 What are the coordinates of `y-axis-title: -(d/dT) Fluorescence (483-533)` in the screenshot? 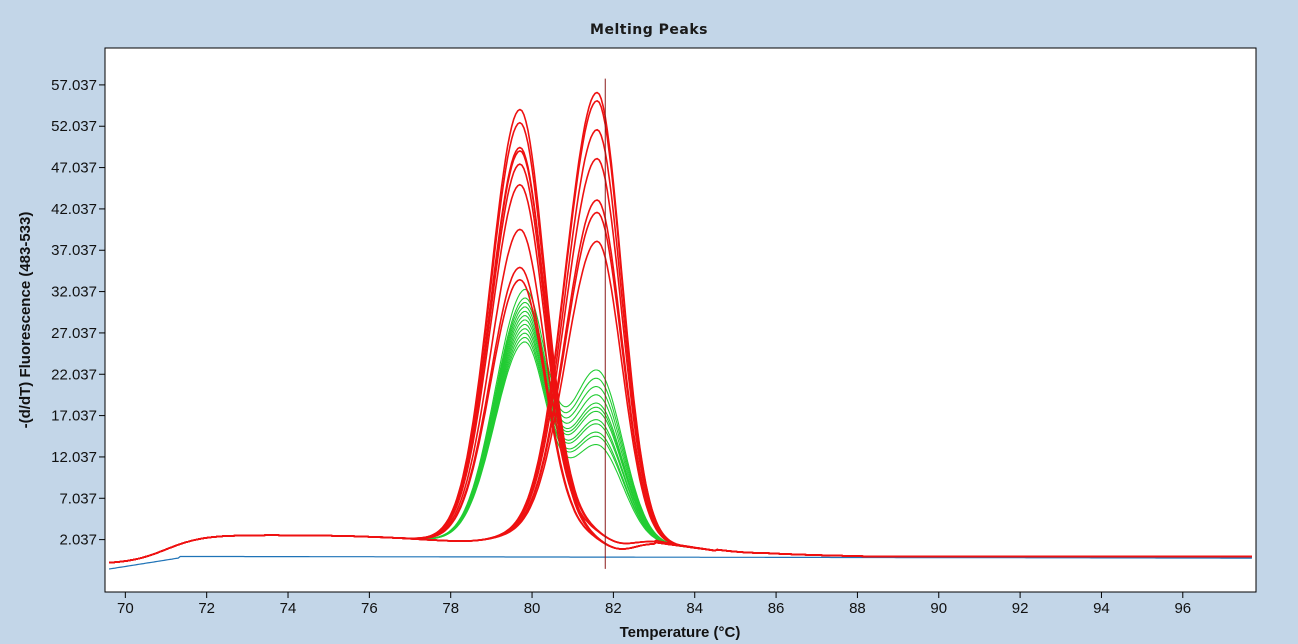 It's located at (25, 320).